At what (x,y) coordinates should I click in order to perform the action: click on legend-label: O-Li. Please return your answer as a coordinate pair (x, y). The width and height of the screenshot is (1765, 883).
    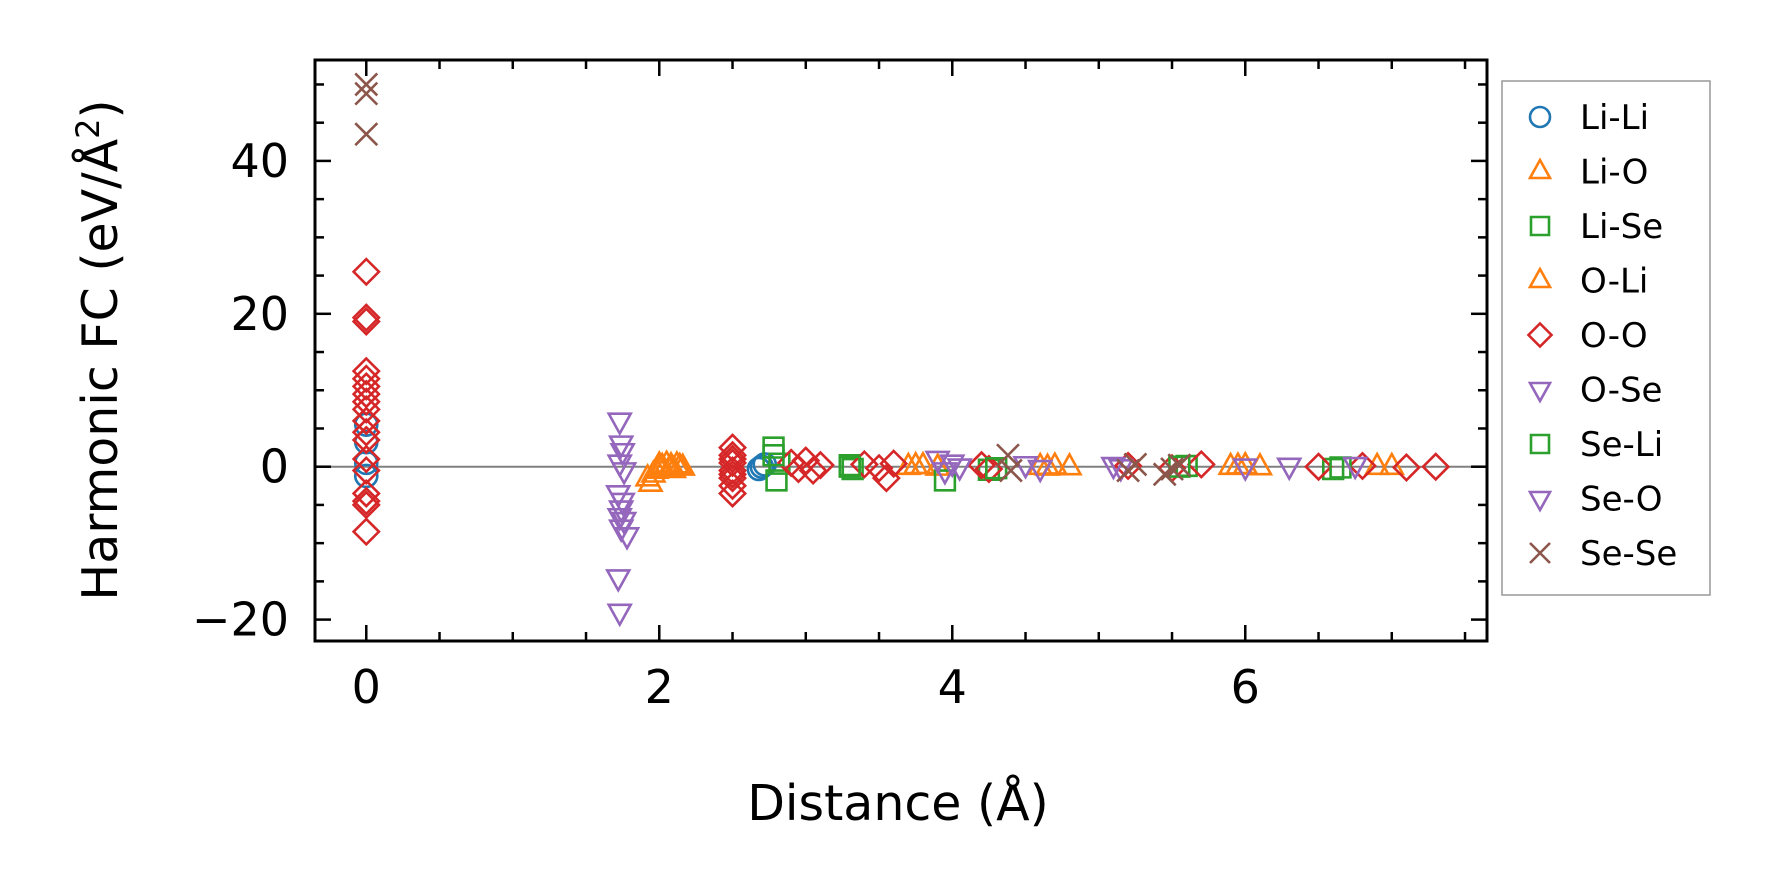
    Looking at the image, I should click on (1614, 282).